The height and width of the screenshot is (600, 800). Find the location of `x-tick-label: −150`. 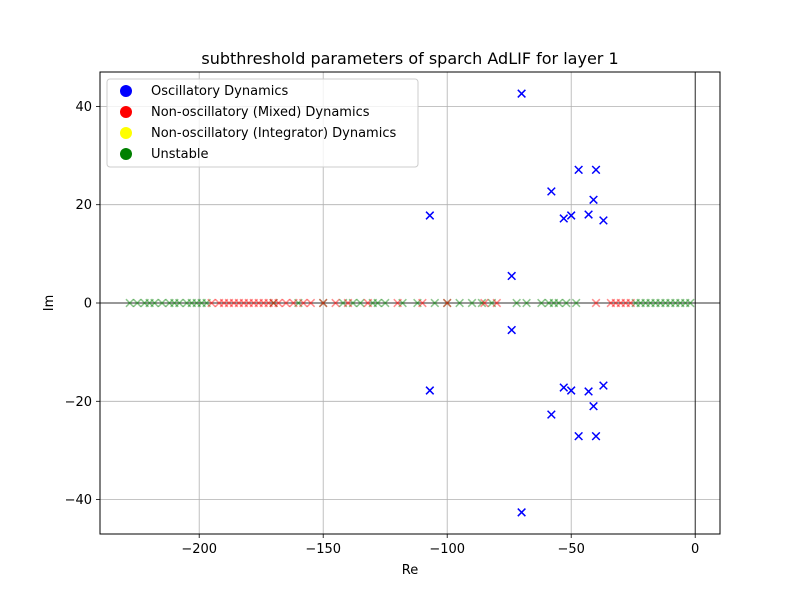

x-tick-label: −150 is located at coordinates (323, 549).